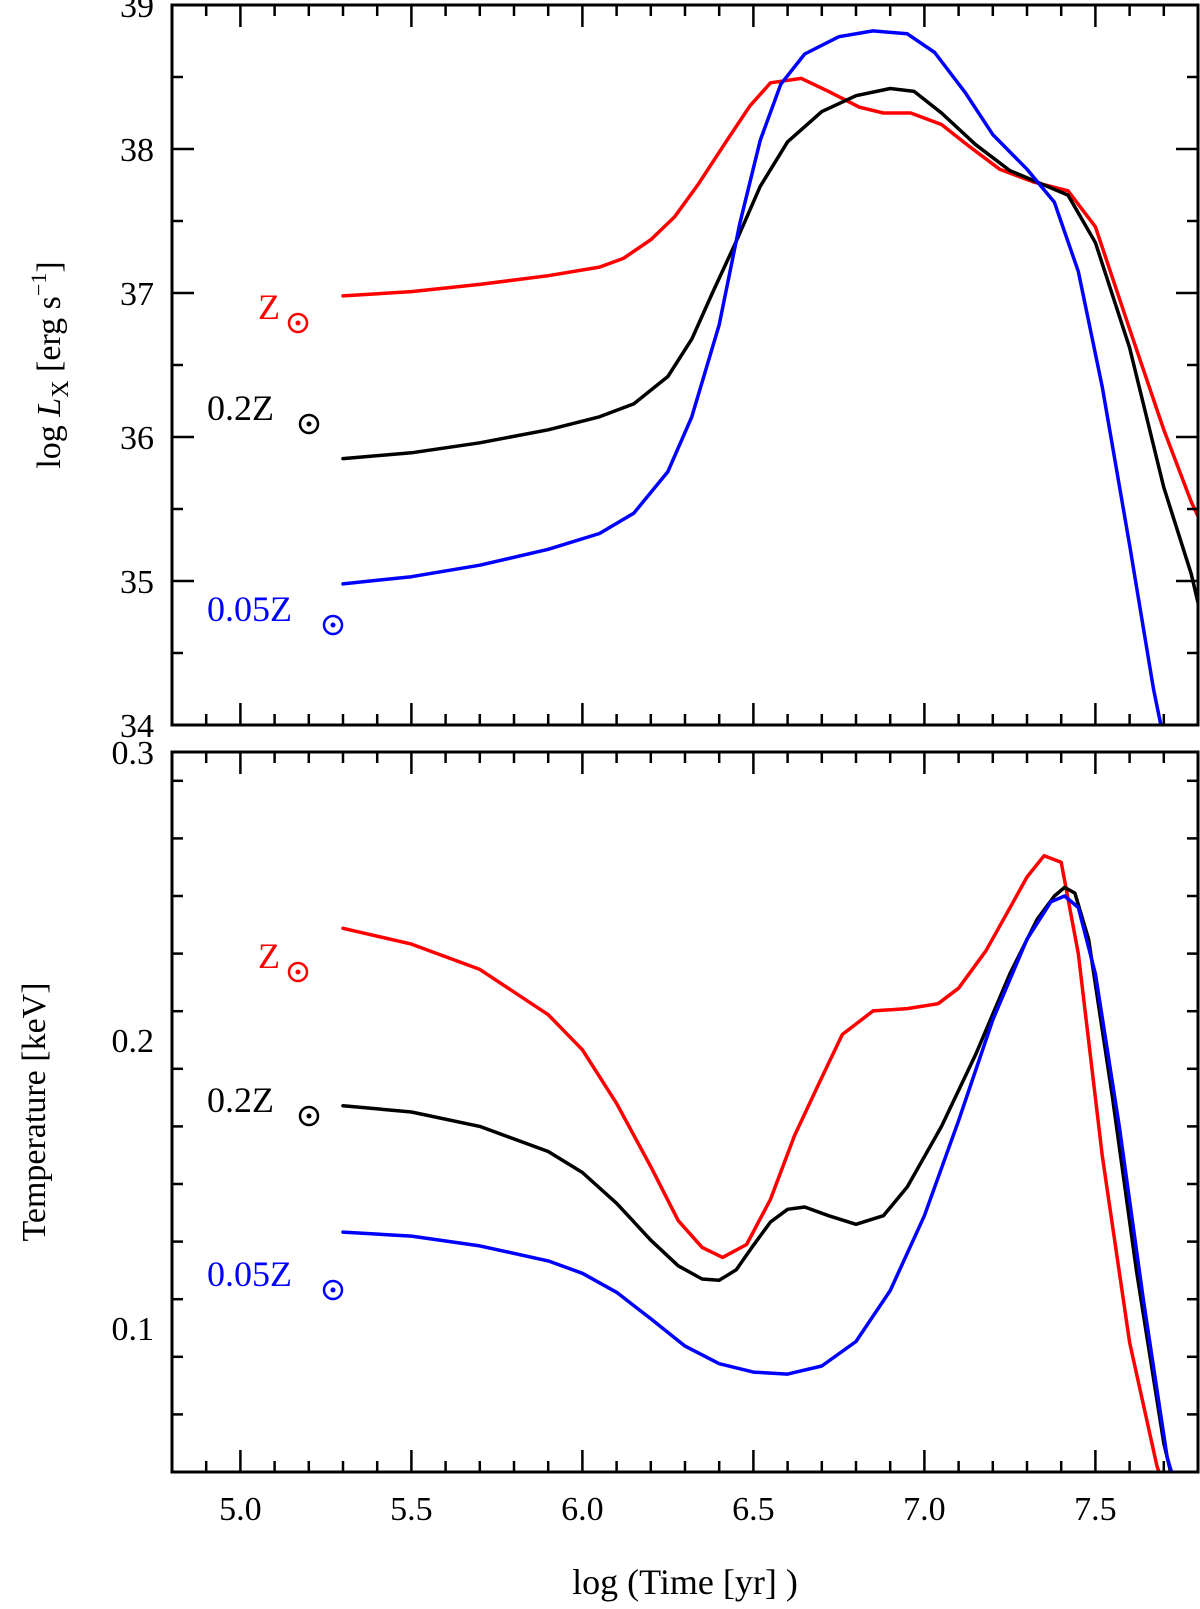 This screenshot has width=1200, height=1609. Describe the element at coordinates (411, 1509) in the screenshot. I see `bottom-xtick-label: 5.5` at that location.